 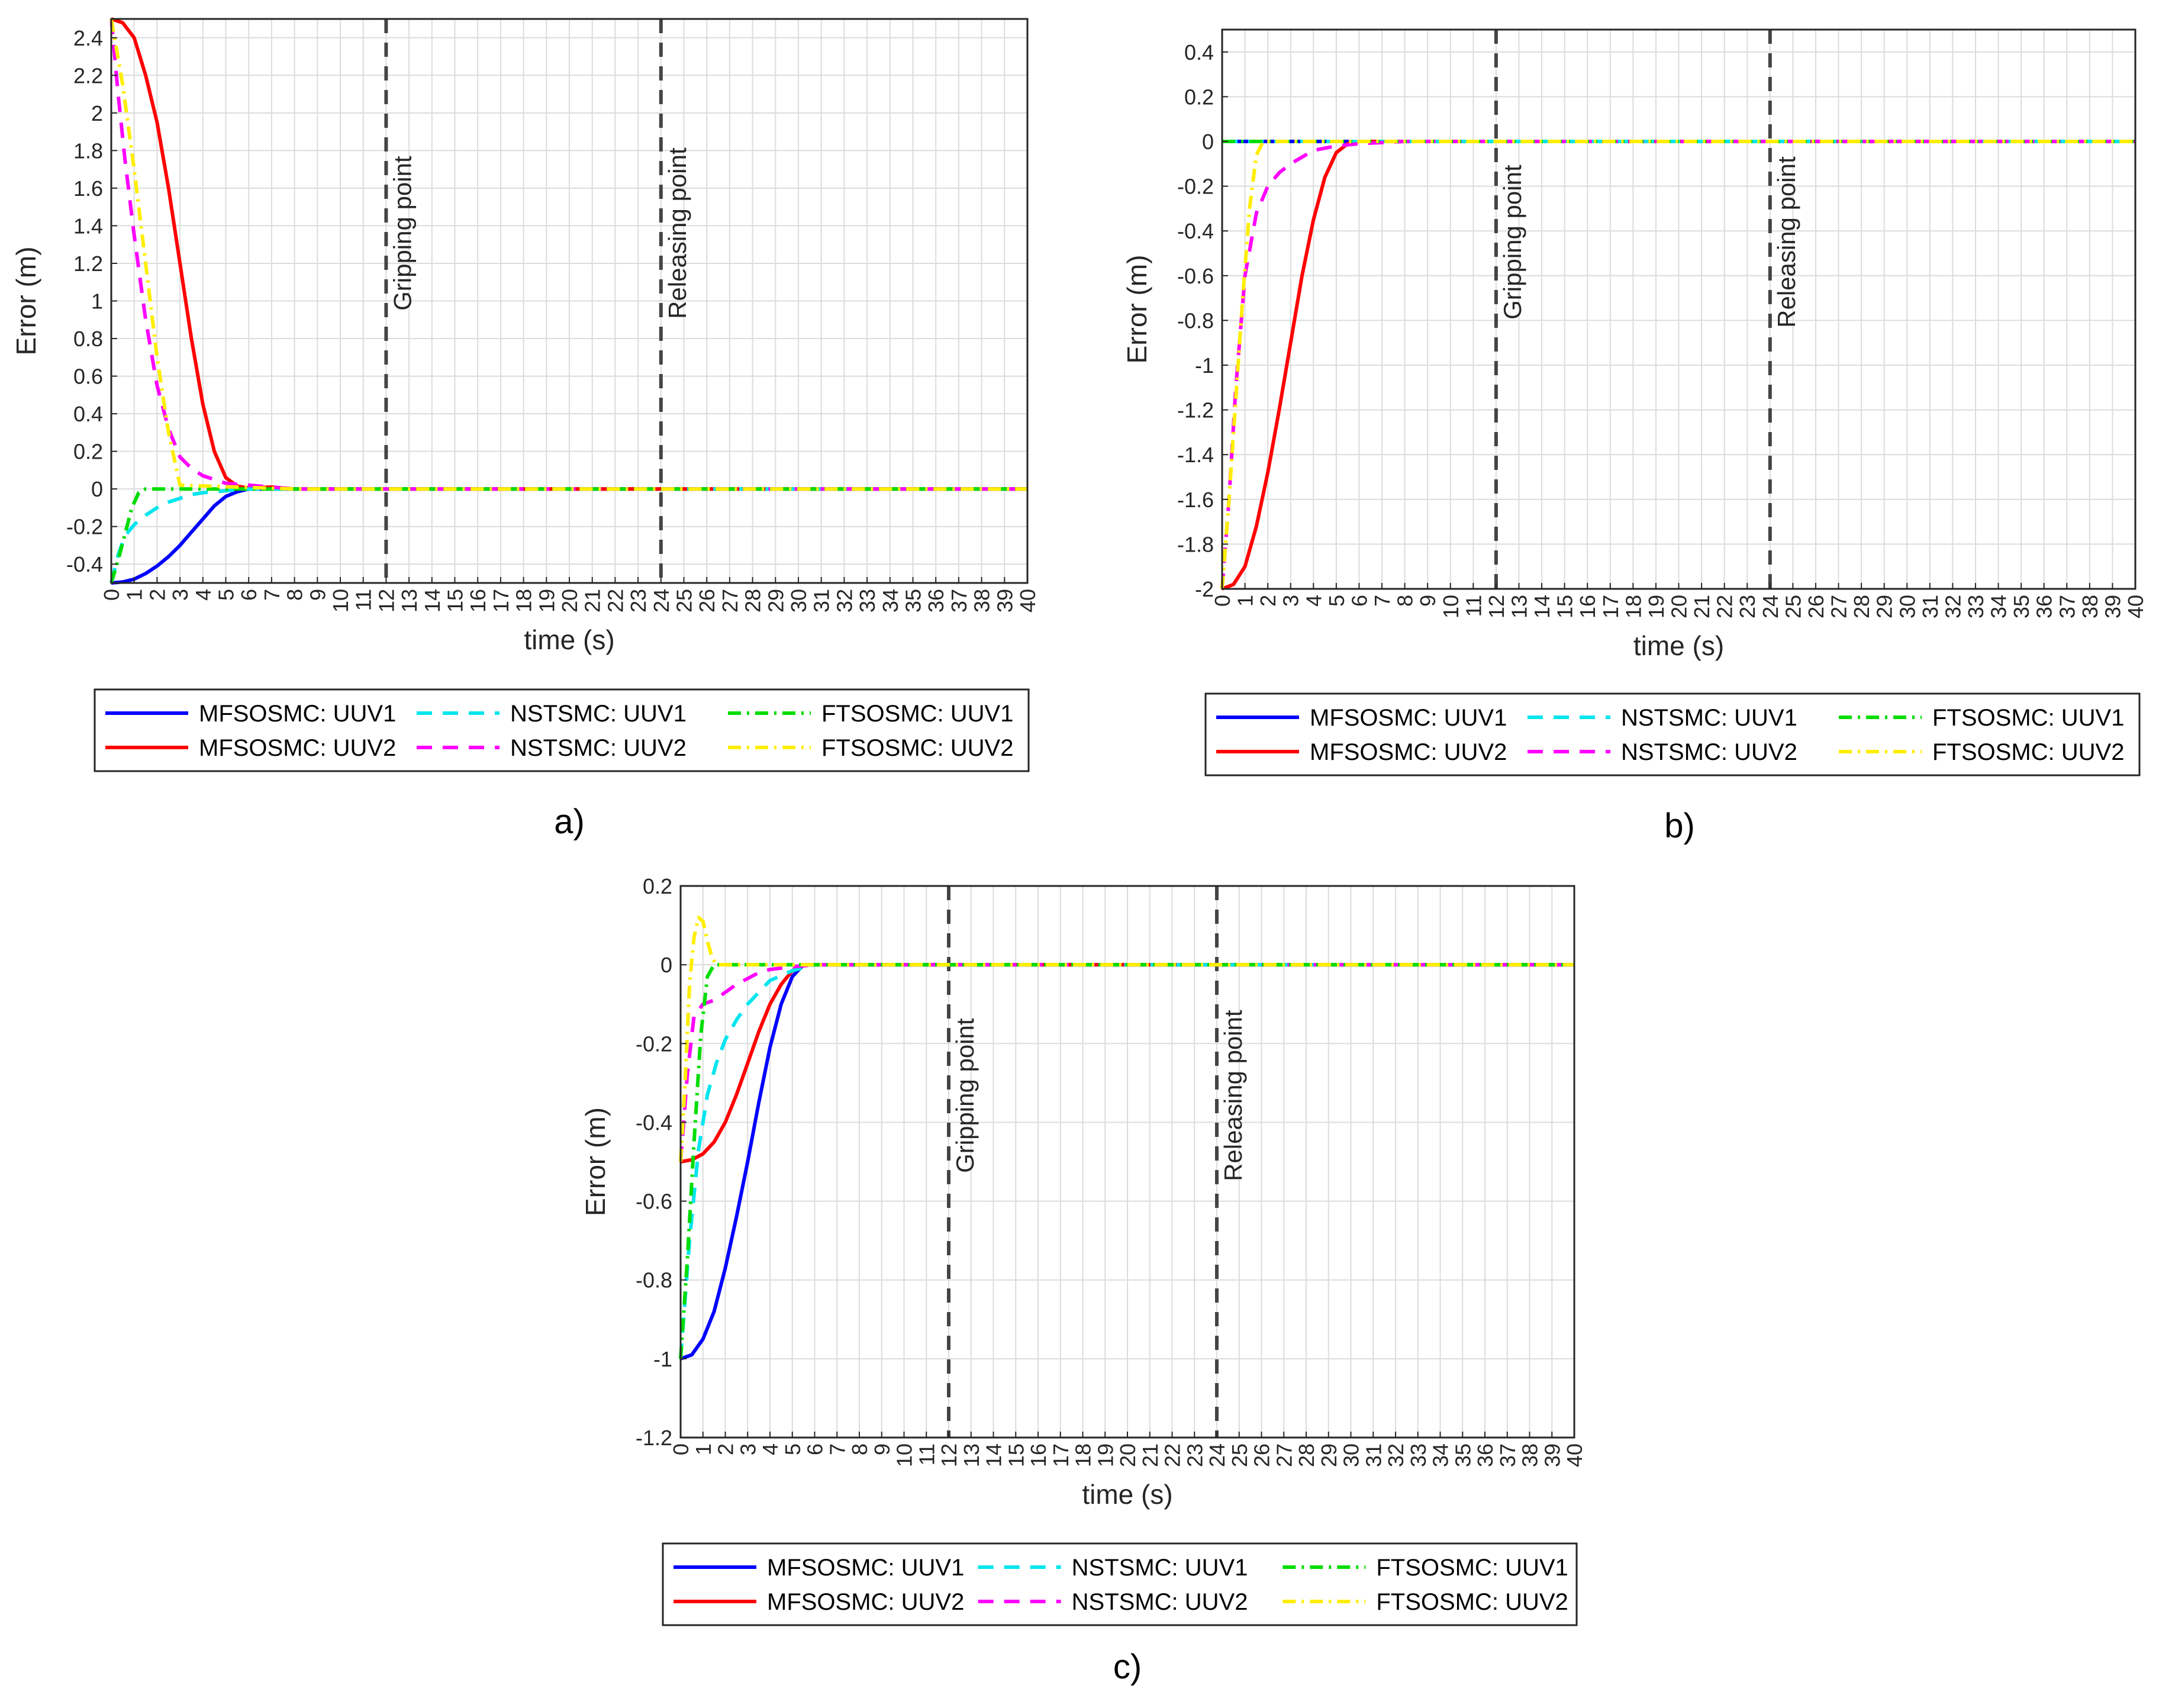 What do you see at coordinates (180, 595) in the screenshot?
I see `x-tick-label: 3` at bounding box center [180, 595].